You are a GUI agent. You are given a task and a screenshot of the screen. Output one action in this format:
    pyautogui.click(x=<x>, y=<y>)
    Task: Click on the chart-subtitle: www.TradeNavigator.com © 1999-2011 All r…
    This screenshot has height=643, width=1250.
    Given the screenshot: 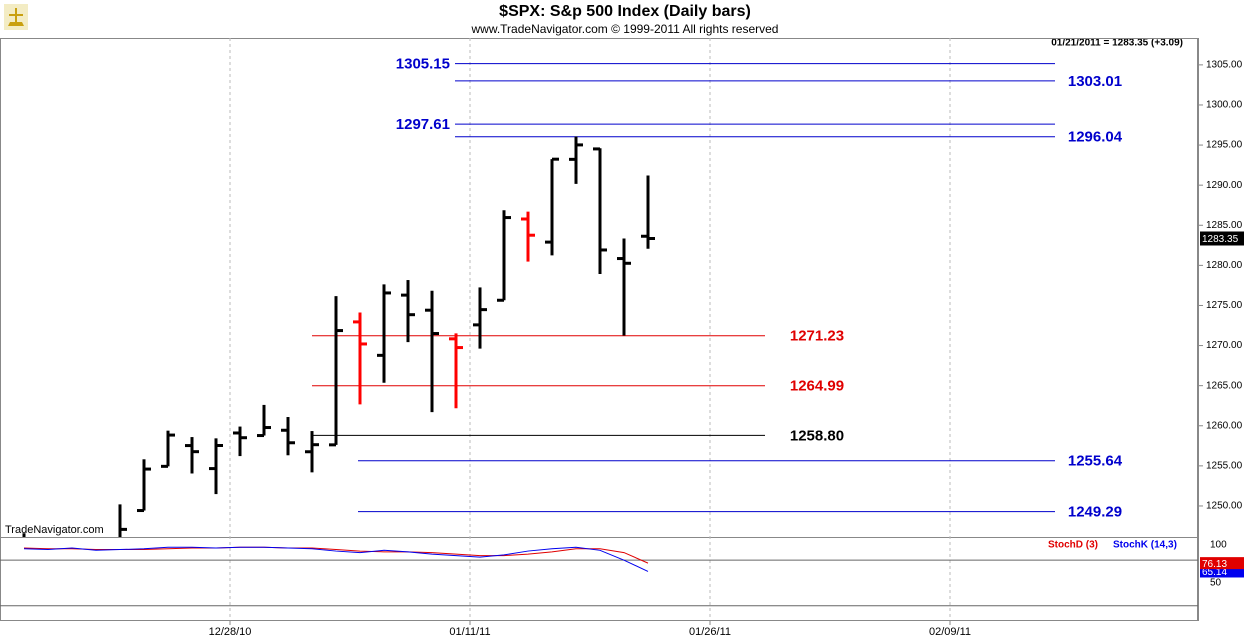 What is the action you would take?
    pyautogui.click(x=625, y=29)
    